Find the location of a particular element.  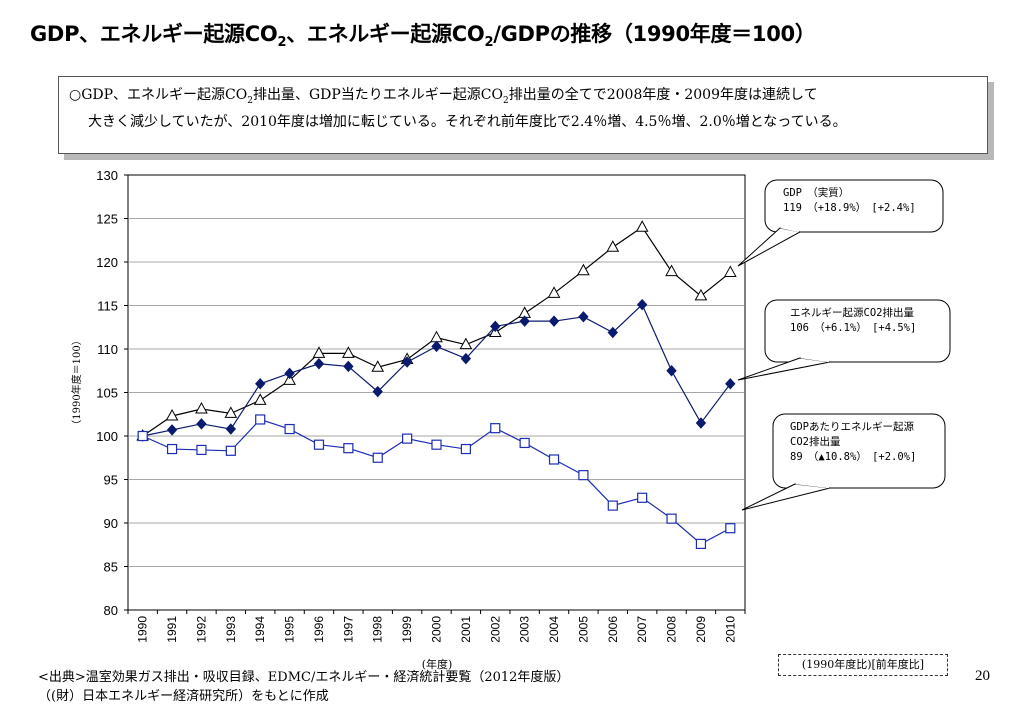

callout-text: 119 （+18.9%） [+2.4%] is located at coordinates (849, 208).